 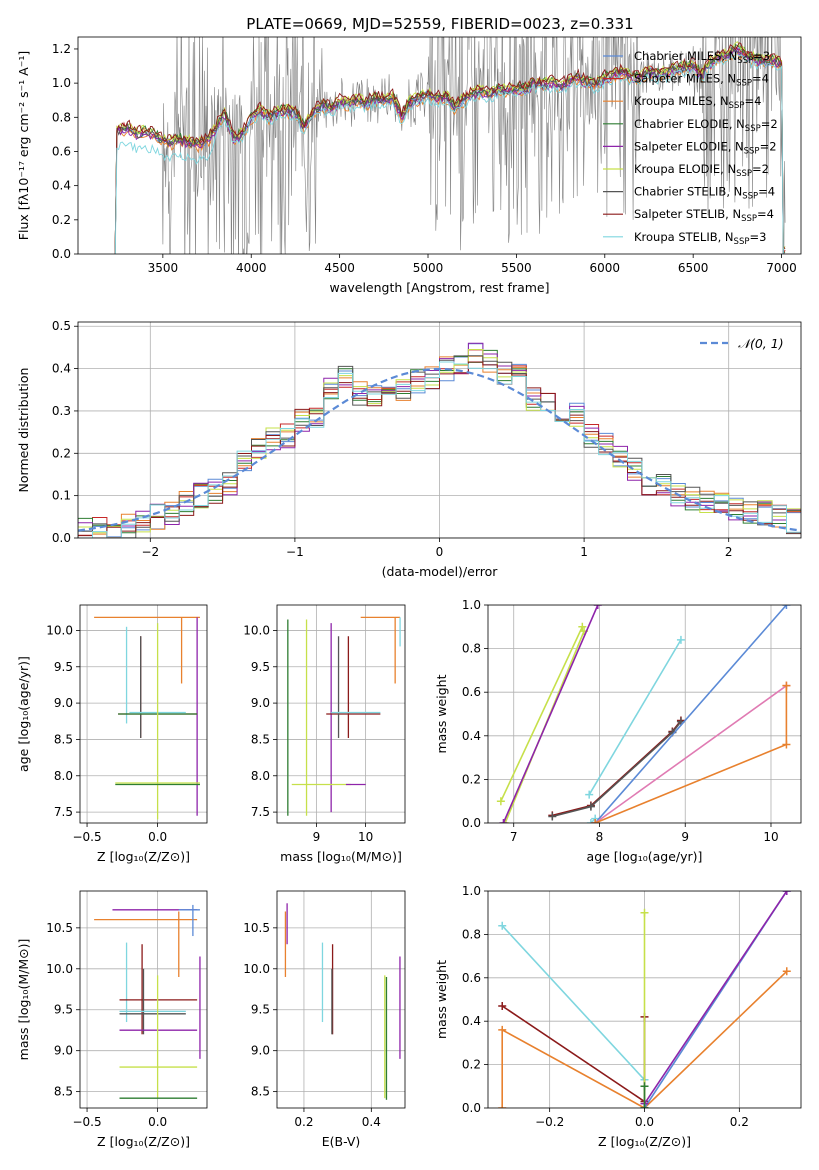 What do you see at coordinates (700, 238) in the screenshot?
I see `legend-label: Kroupa STELIB, NSSP=3` at bounding box center [700, 238].